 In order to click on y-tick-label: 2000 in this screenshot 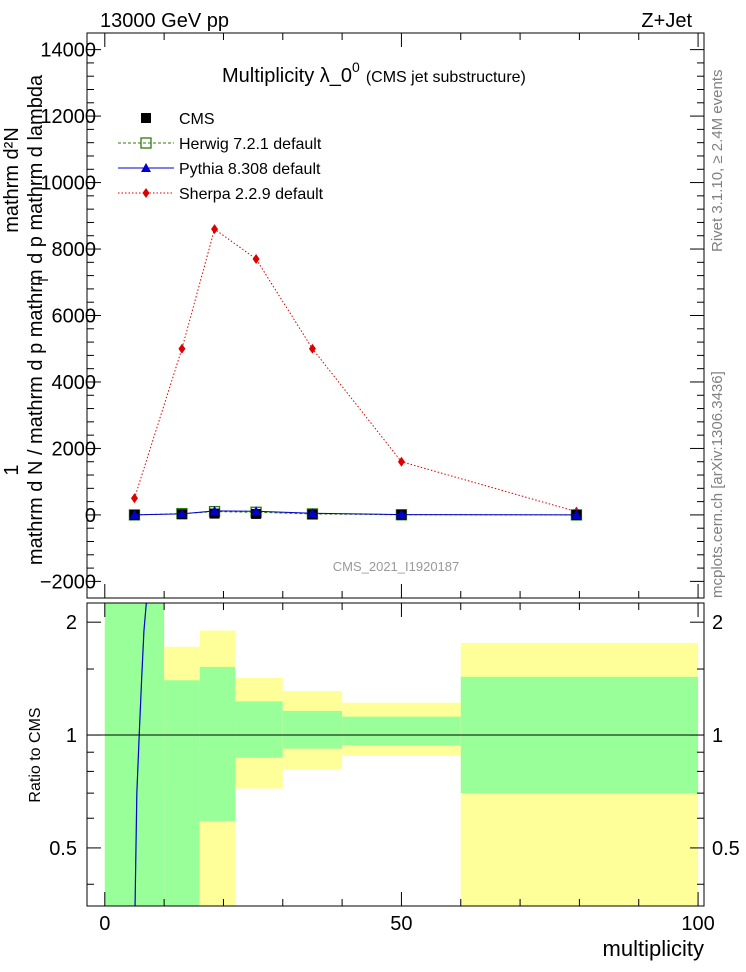, I will do `click(74, 449)`.